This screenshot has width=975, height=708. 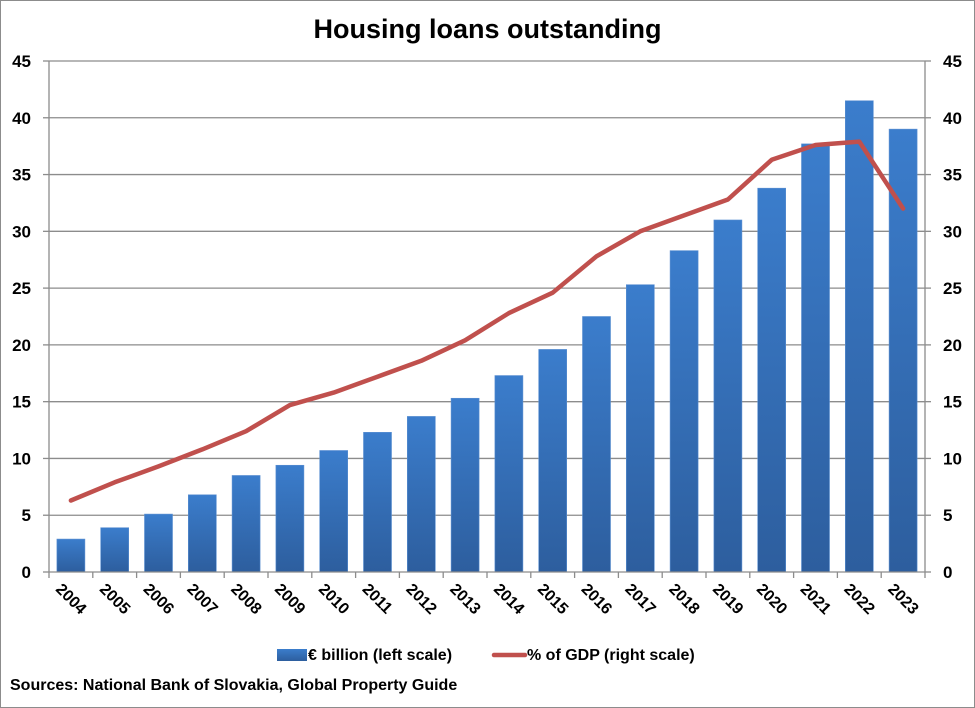 I want to click on x-tick-label: 2015, so click(x=552, y=599).